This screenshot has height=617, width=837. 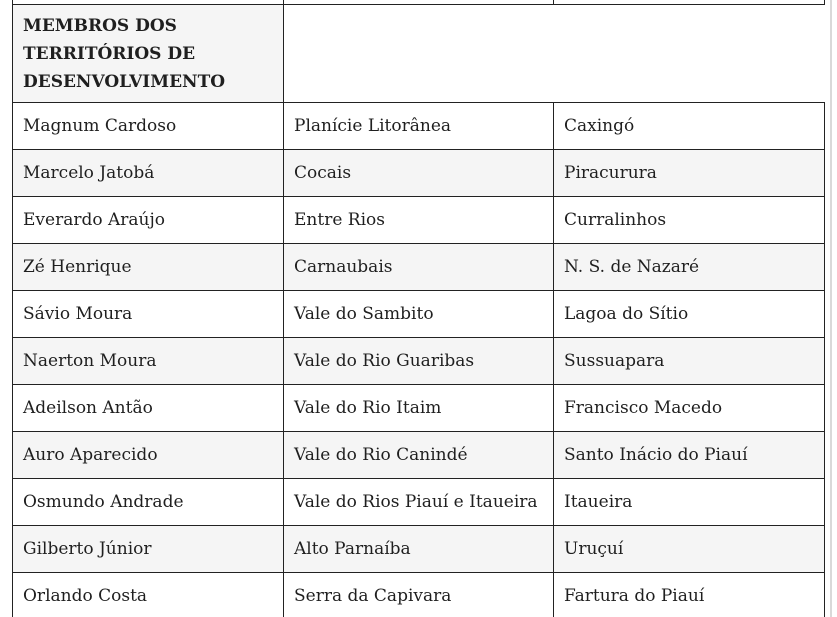 I want to click on municipality-cell: Francisco Macedo, so click(x=689, y=408).